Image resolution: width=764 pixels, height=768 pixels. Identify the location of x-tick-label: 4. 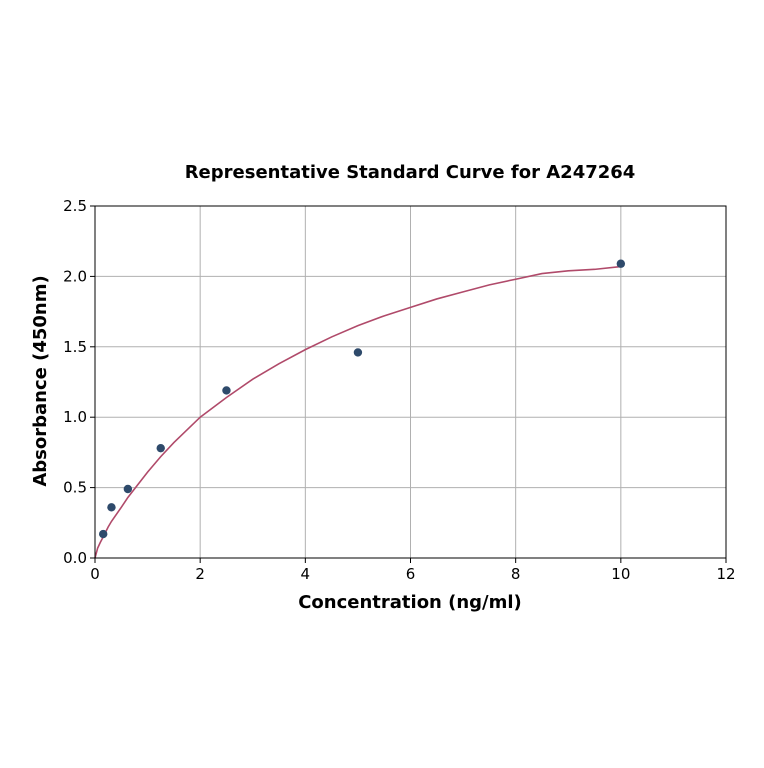
(306, 574).